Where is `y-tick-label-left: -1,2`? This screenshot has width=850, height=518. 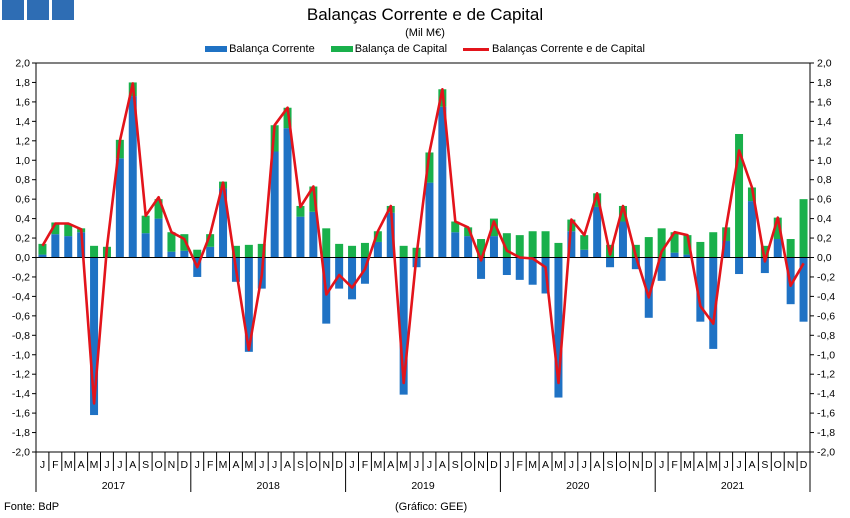
y-tick-label-left: -1,2 is located at coordinates (21, 375).